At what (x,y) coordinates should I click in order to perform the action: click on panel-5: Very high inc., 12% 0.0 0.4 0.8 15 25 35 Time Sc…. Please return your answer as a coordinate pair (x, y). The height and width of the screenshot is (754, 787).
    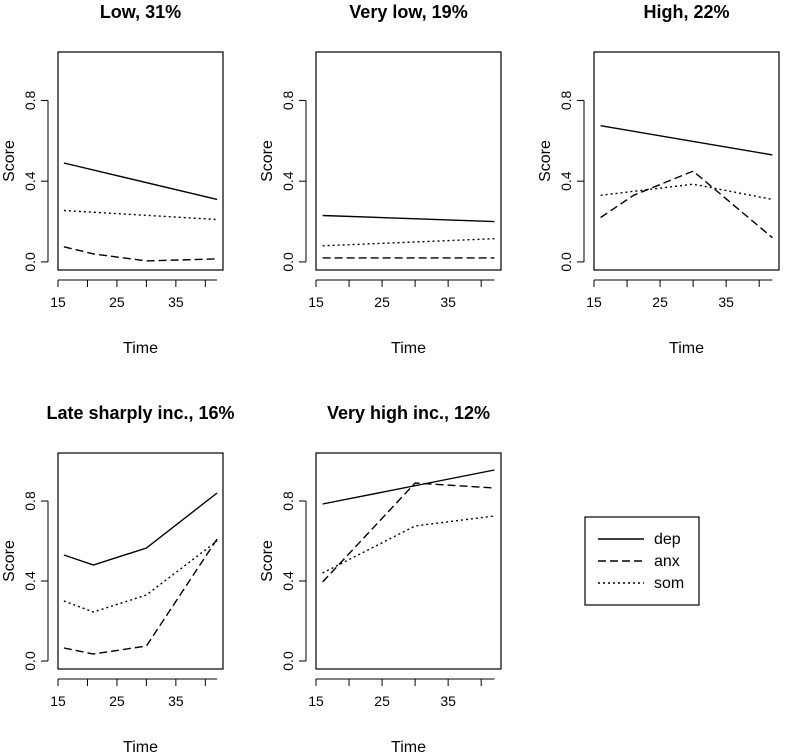
    Looking at the image, I should click on (380, 578).